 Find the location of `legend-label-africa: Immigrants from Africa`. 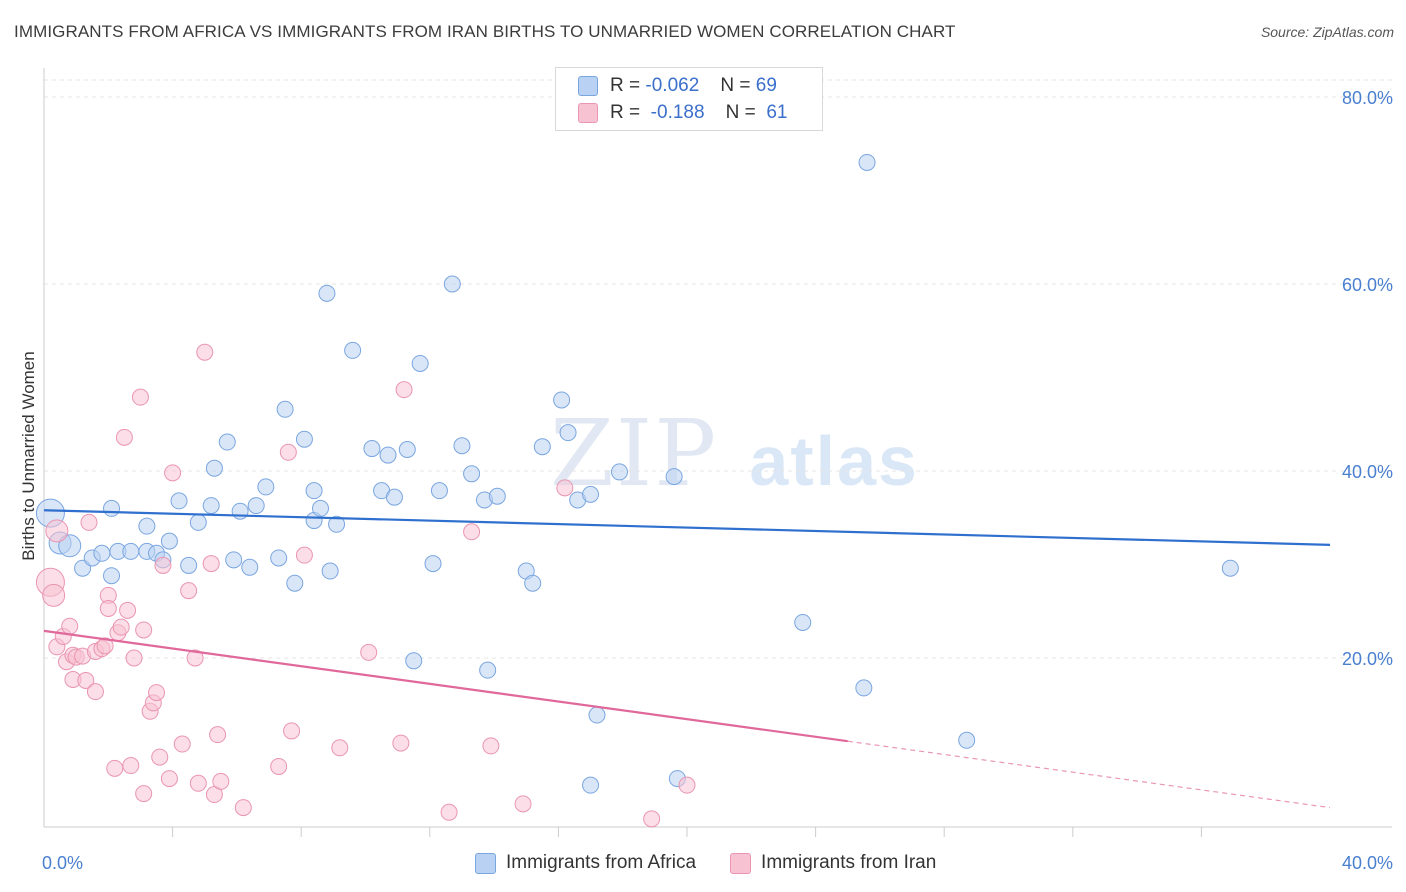

legend-label-africa: Immigrants from Africa is located at coordinates (601, 862).